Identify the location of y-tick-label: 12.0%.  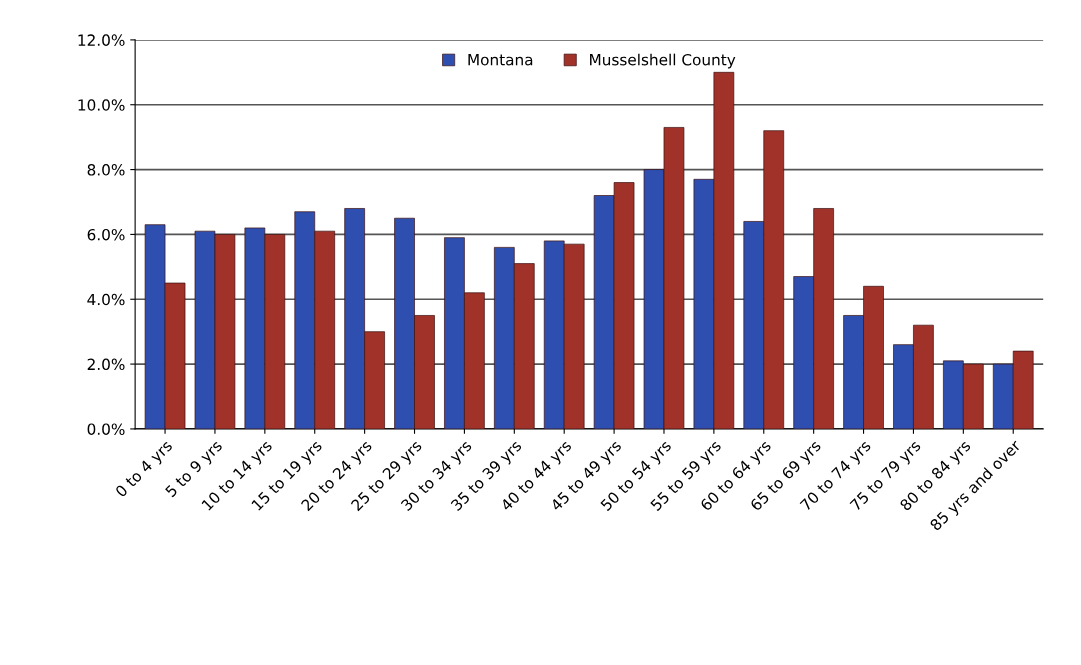
(101, 40).